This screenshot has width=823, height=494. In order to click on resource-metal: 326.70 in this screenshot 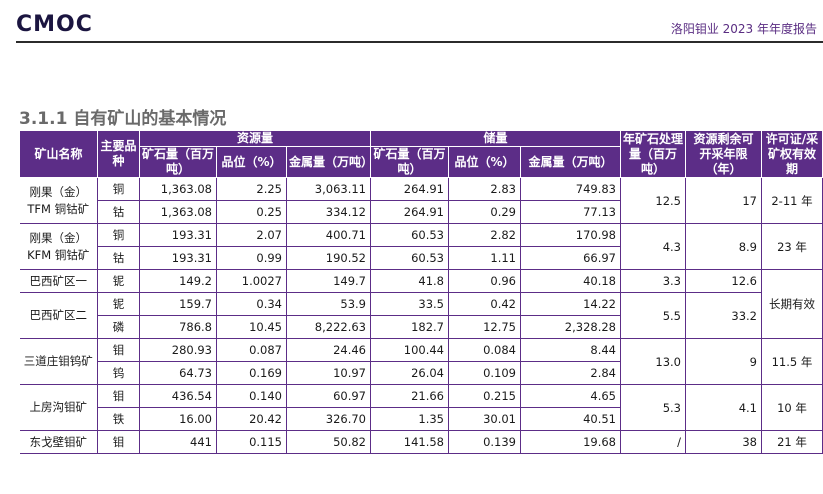, I will do `click(328, 419)`.